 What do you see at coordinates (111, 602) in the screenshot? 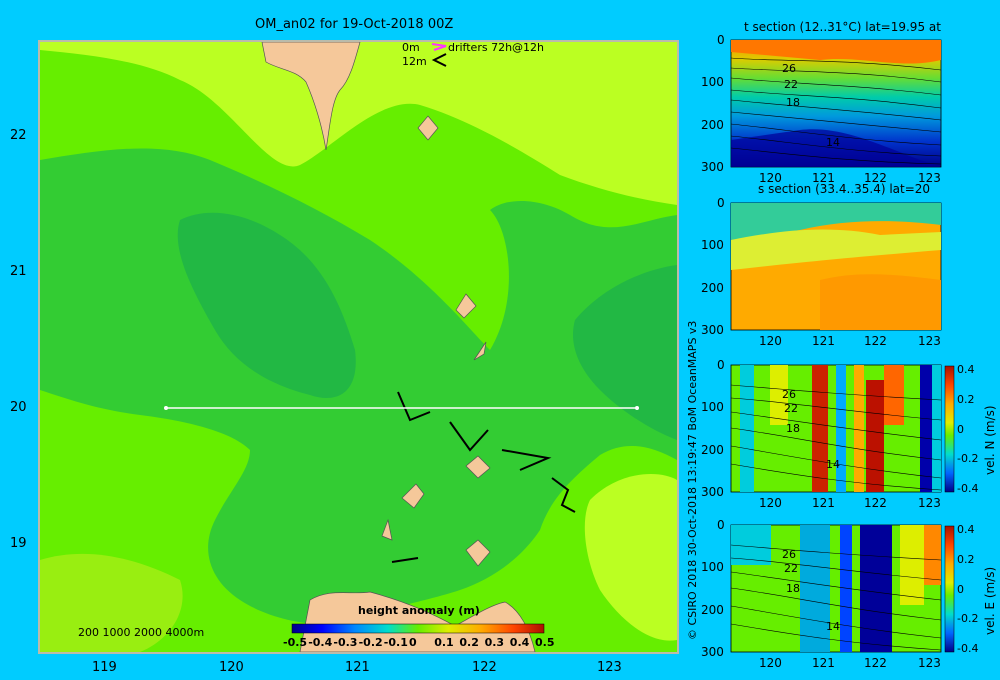
I see `ssh-high-sw` at bounding box center [111, 602].